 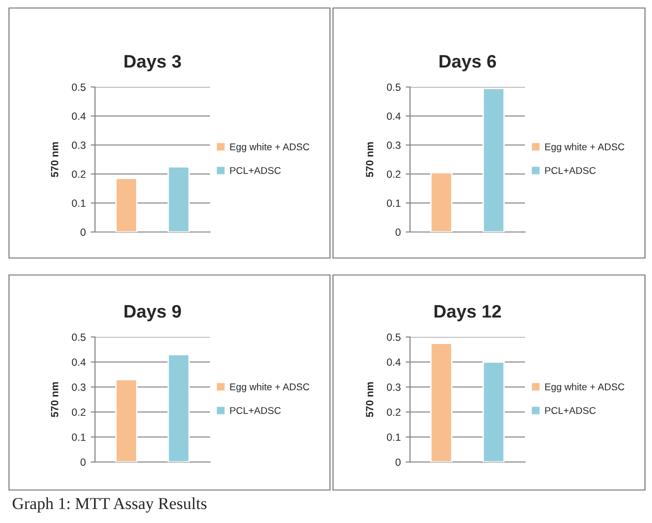 What do you see at coordinates (468, 63) in the screenshot?
I see `chart-title: Days 6` at bounding box center [468, 63].